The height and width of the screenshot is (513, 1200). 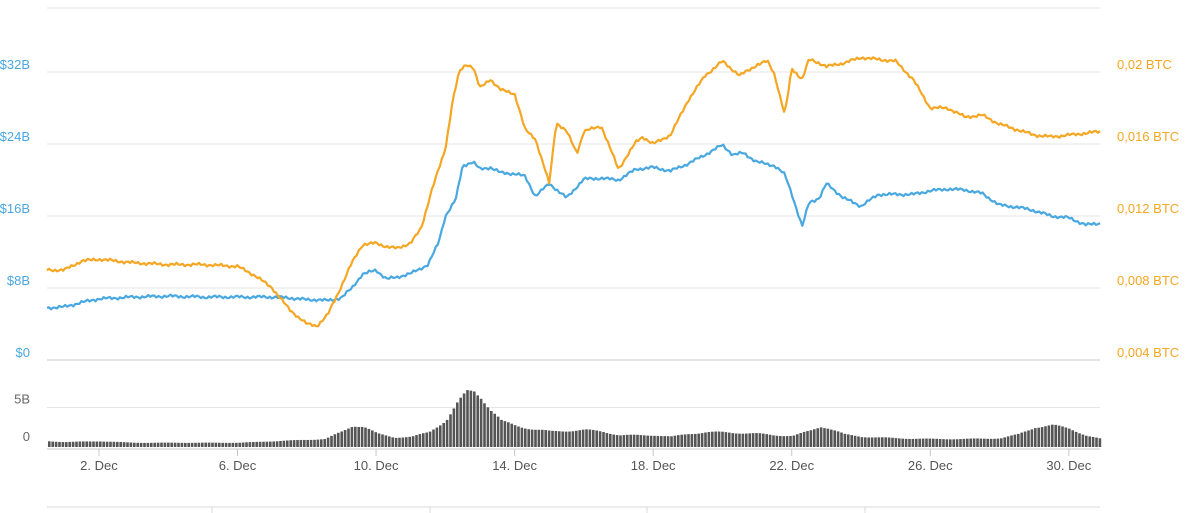 What do you see at coordinates (376, 465) in the screenshot?
I see `x-axis-tick-label: 10. Dec` at bounding box center [376, 465].